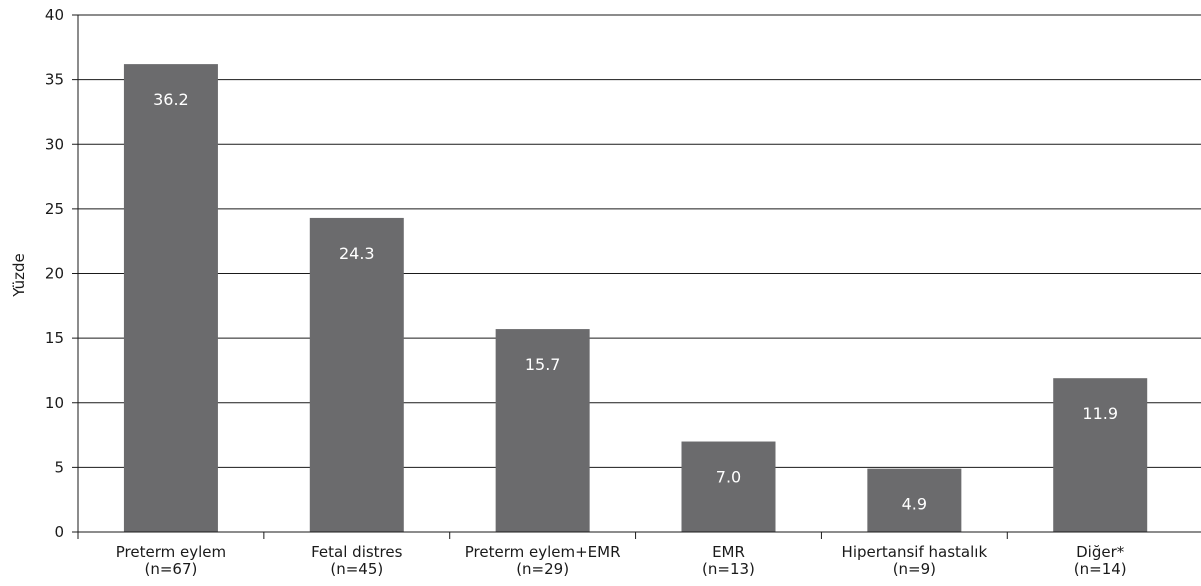 The height and width of the screenshot is (586, 1201). What do you see at coordinates (728, 477) in the screenshot?
I see `data-label: 7.0` at bounding box center [728, 477].